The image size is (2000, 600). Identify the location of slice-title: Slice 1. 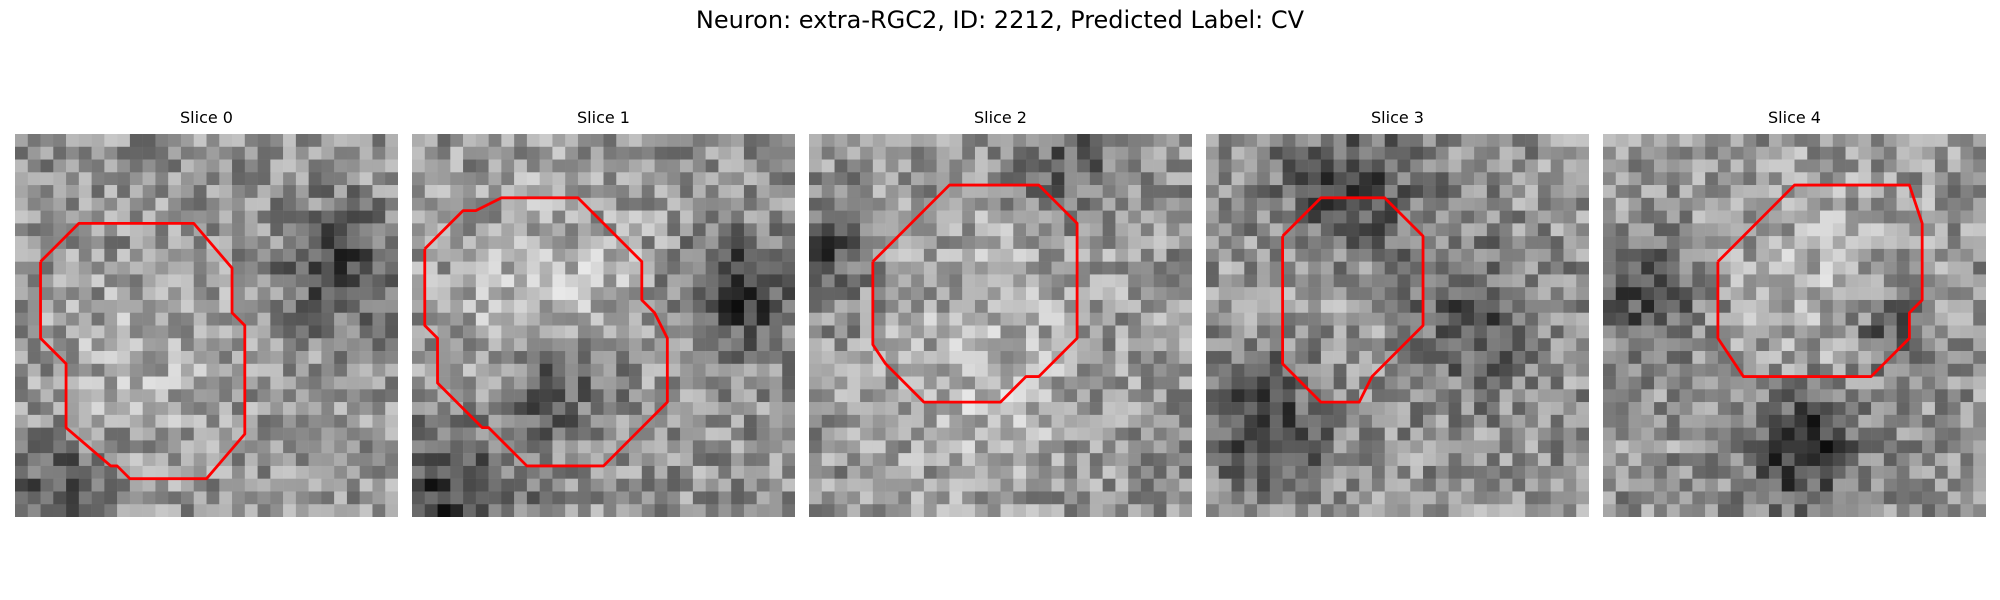
(603, 117).